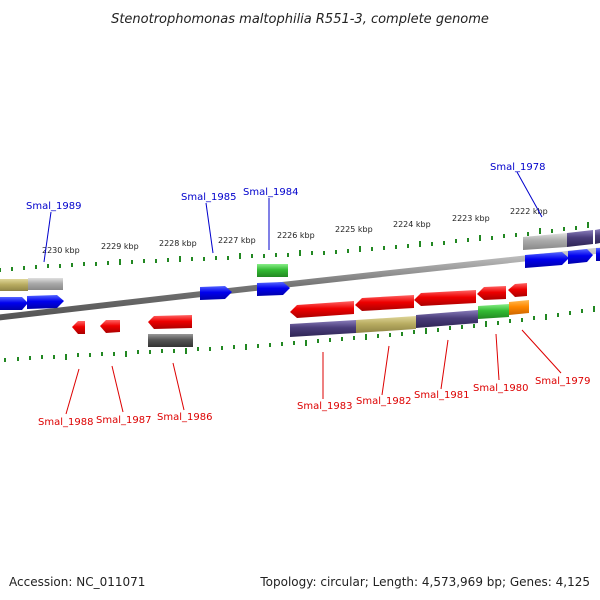 The height and width of the screenshot is (600, 600). Describe the element at coordinates (14, 303) in the screenshot. I see `gene-smal-1990` at that location.